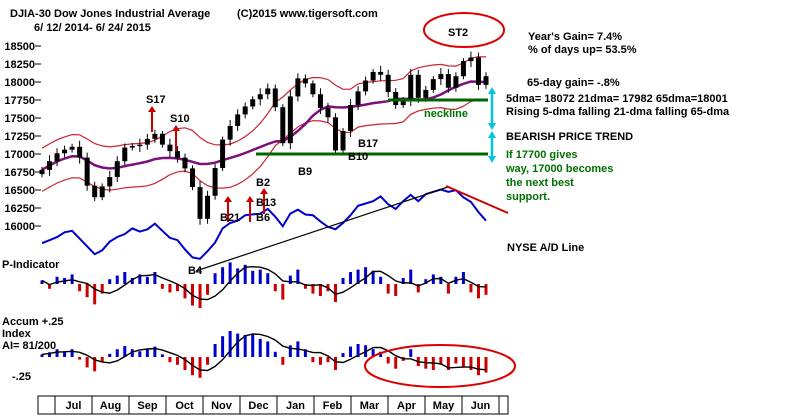 The width and height of the screenshot is (800, 417). I want to click on dma-values-stat: 5dma= 18072 21dma= 17982 65dma=18001, so click(617, 99).